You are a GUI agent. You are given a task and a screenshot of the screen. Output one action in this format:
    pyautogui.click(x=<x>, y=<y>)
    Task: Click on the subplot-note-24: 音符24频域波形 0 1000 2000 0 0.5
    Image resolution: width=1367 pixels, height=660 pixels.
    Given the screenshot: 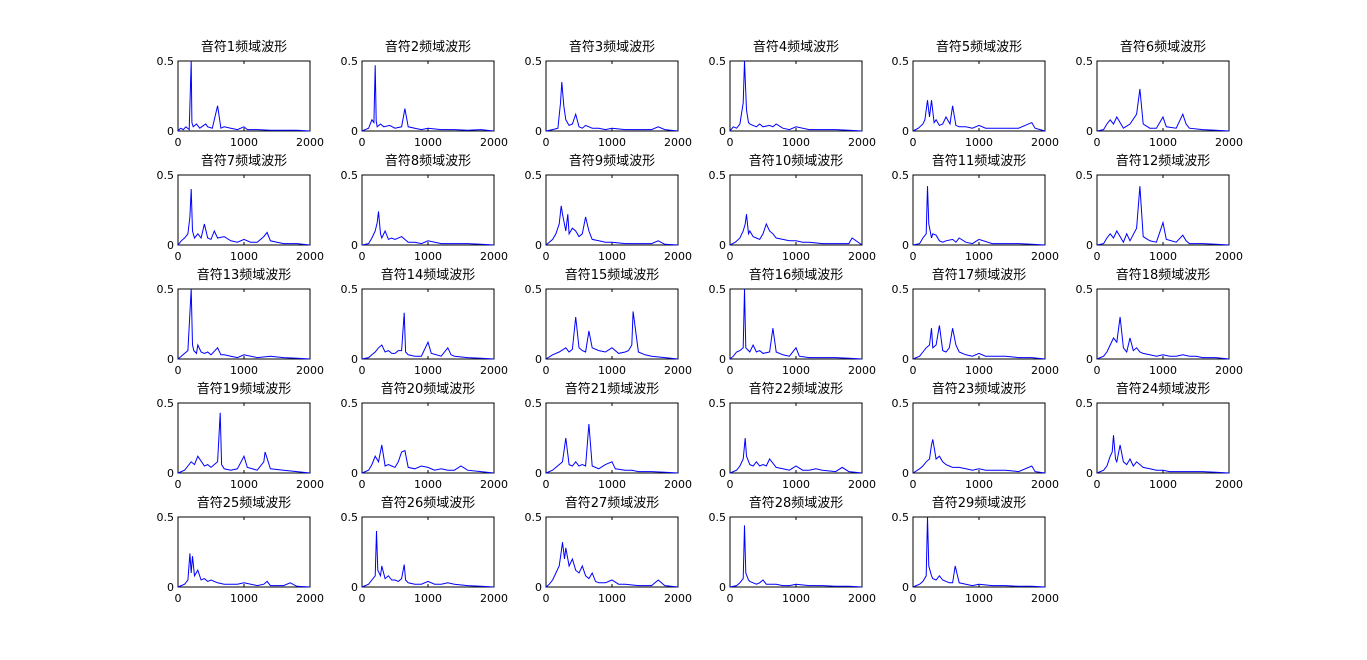 What is the action you would take?
    pyautogui.click(x=1160, y=436)
    